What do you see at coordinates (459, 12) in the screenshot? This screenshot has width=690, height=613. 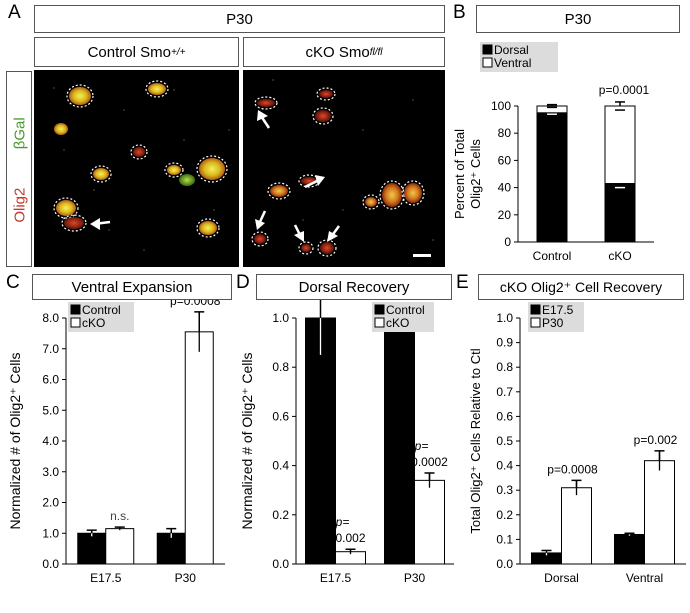 I see `panel-b-letter: B` at bounding box center [459, 12].